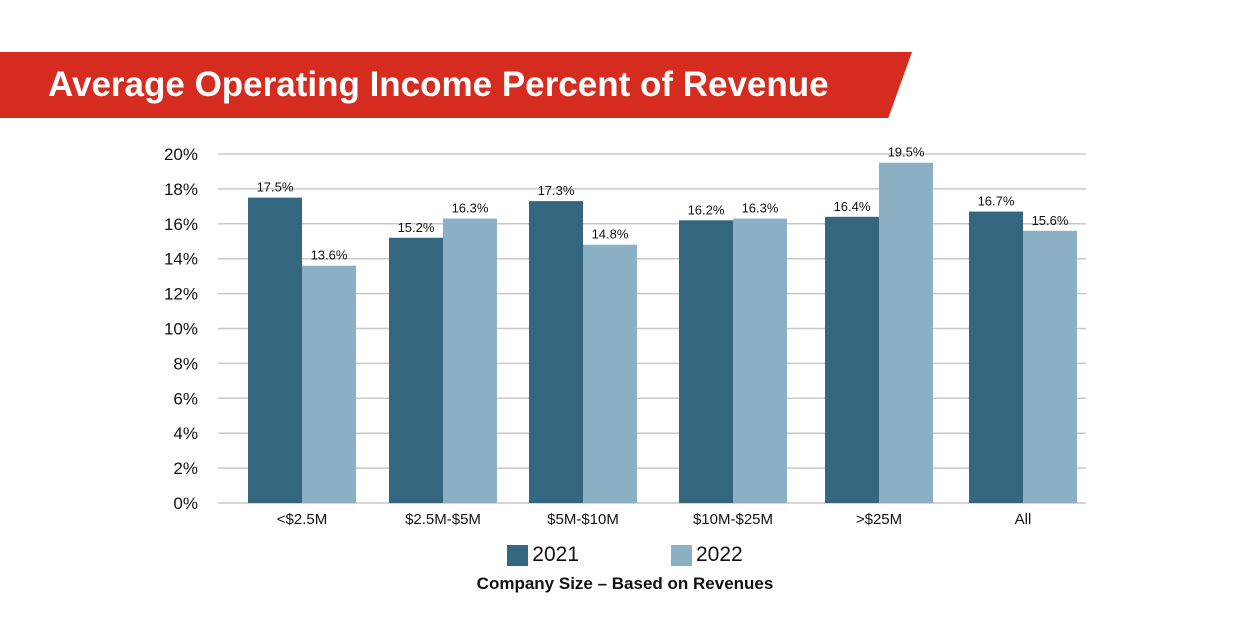 This screenshot has height=625, width=1250. Describe the element at coordinates (302, 519) in the screenshot. I see `x-tick-label: <$2.5M` at that location.